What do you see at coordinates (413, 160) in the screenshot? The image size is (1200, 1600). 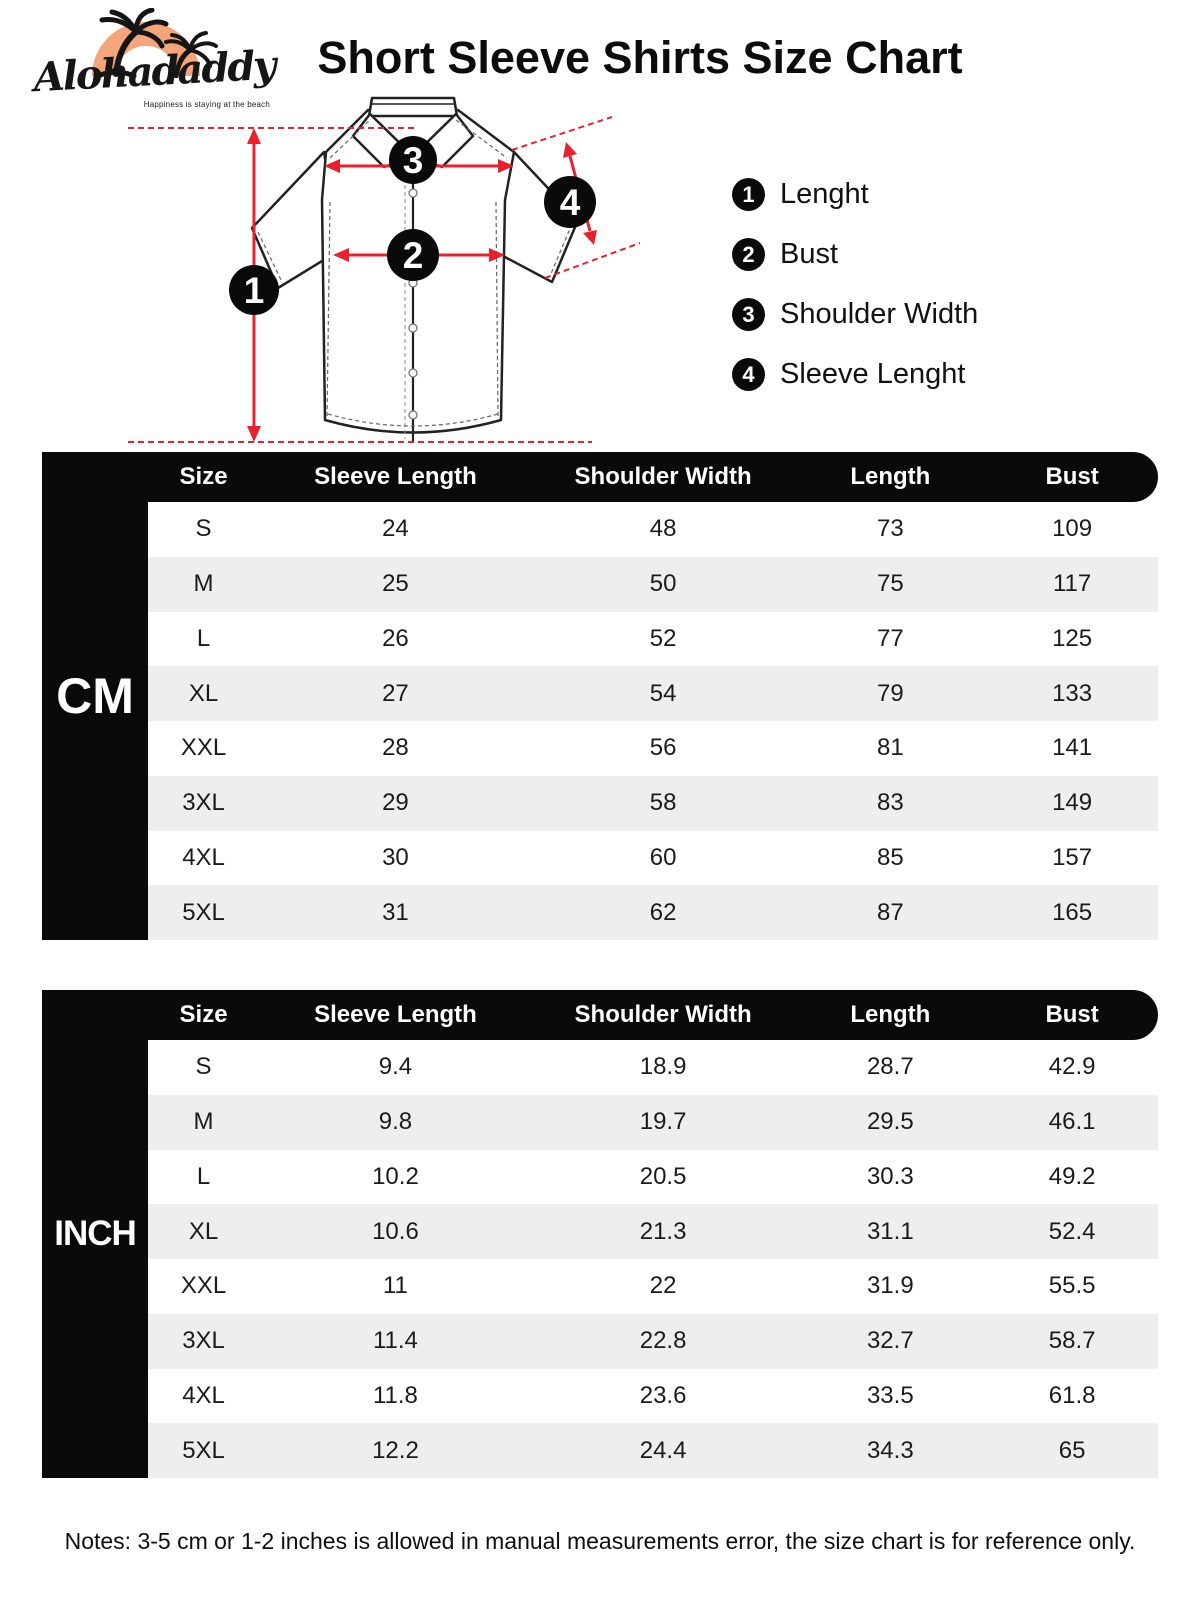 I see `marker-3: 3` at bounding box center [413, 160].